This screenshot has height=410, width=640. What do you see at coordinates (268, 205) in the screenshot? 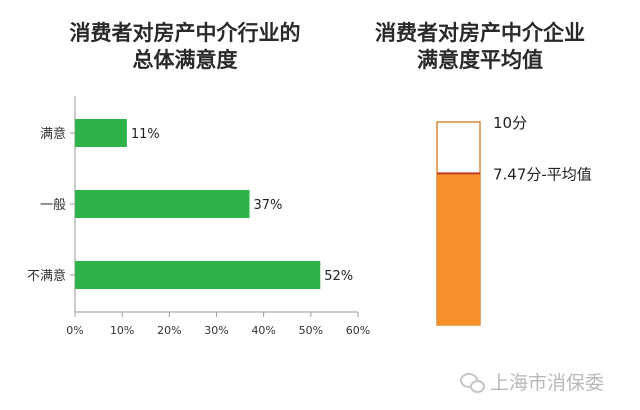
I see `bar-value-label: 37%` at bounding box center [268, 205].